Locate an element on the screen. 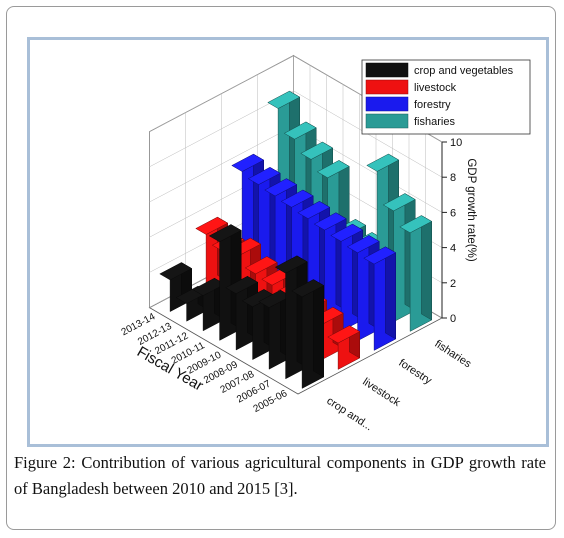  z-tick-label: 0 is located at coordinates (453, 319).